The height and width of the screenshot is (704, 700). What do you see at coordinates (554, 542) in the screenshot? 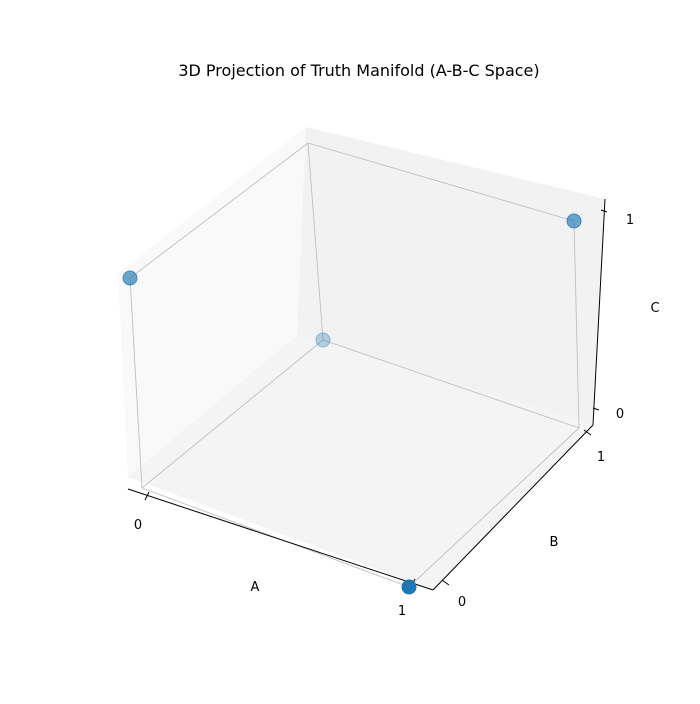
I see `y-axis-label: B` at bounding box center [554, 542].